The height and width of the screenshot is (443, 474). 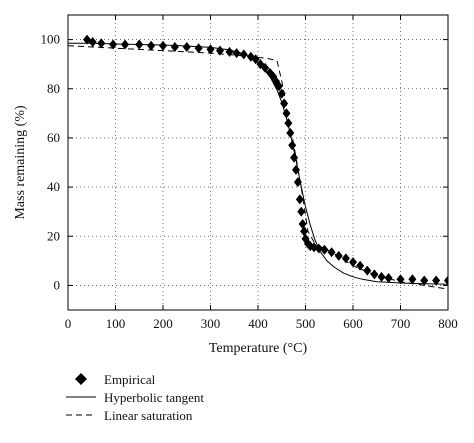 I want to click on x-tick-label: 500, so click(x=306, y=323).